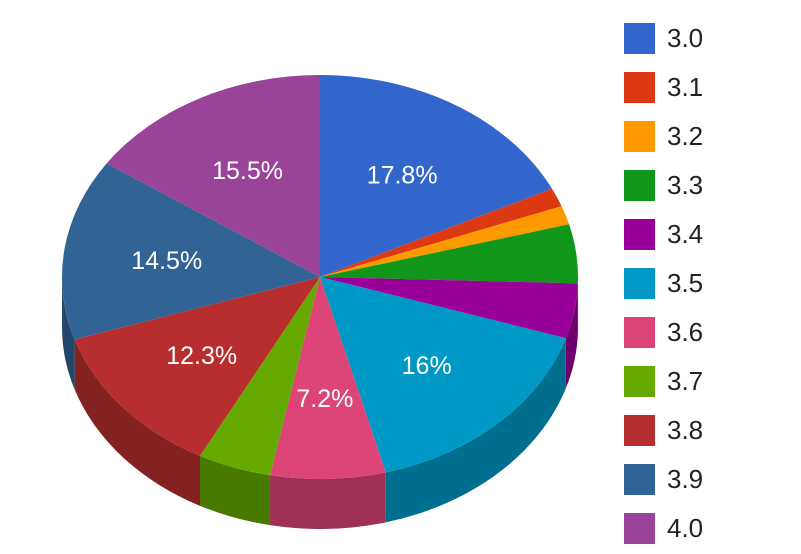 The width and height of the screenshot is (801, 554). I want to click on legend-label: 3.0, so click(685, 38).